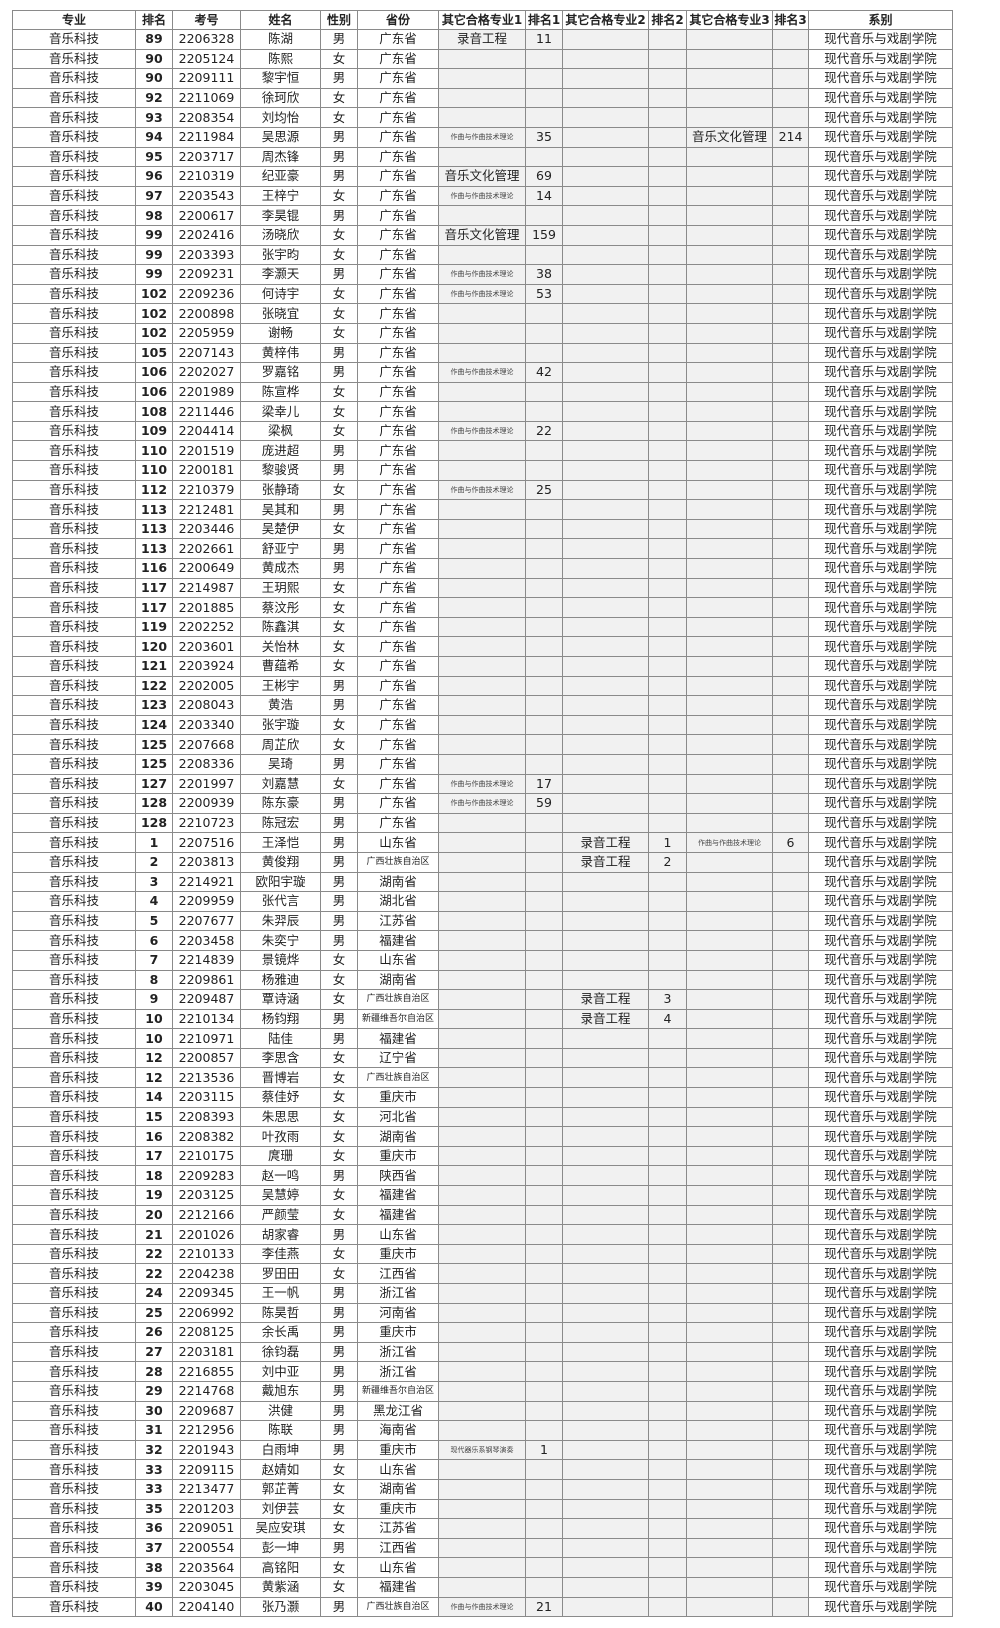 Image resolution: width=1000 pixels, height=1628 pixels. Describe the element at coordinates (482, 1548) in the screenshot. I see `table-row: 音乐科技 37 2200554 彭一坤男江西省 现代音乐与戏剧学院` at that location.